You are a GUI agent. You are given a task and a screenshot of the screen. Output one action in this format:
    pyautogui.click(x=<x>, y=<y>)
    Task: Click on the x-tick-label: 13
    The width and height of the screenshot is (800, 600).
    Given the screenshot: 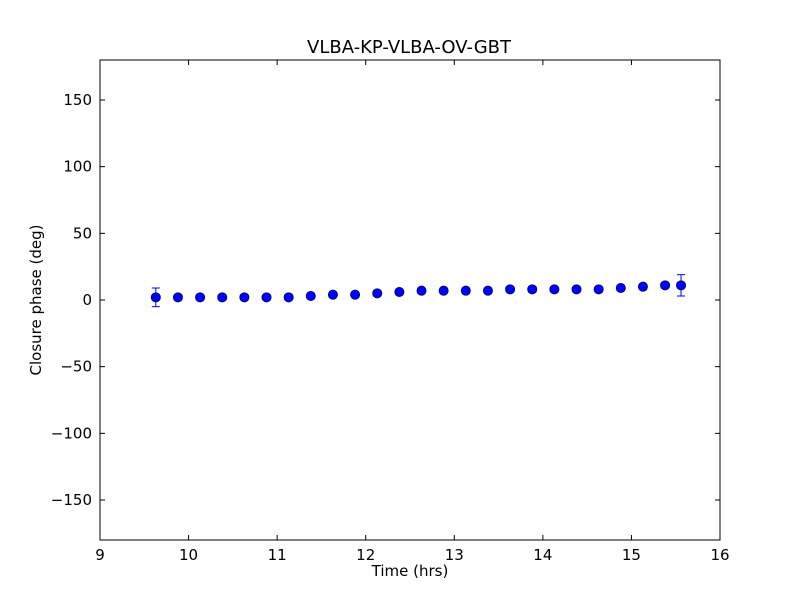 What is the action you would take?
    pyautogui.click(x=454, y=555)
    